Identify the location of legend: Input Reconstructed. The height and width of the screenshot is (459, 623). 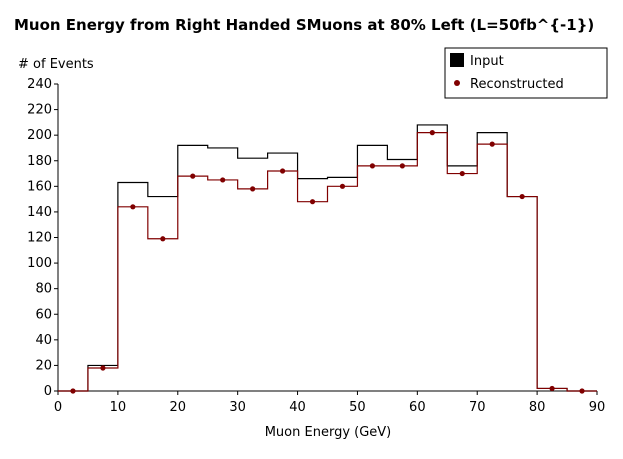
(526, 73).